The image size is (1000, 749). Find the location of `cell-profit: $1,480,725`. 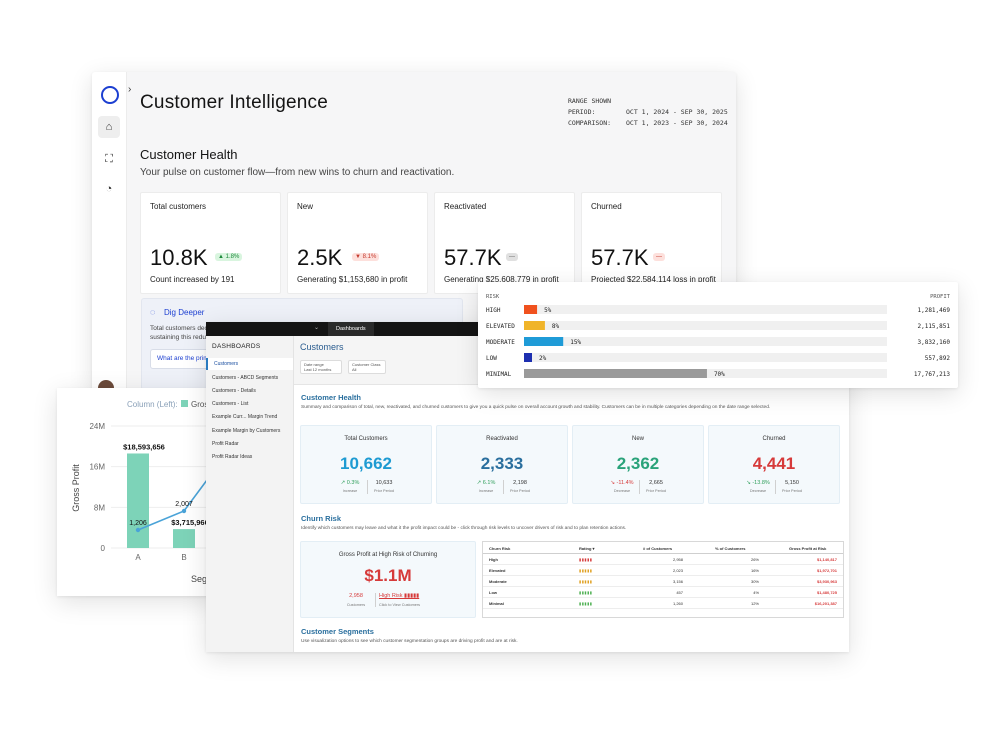

cell-profit: $1,480,725 is located at coordinates (826, 592).